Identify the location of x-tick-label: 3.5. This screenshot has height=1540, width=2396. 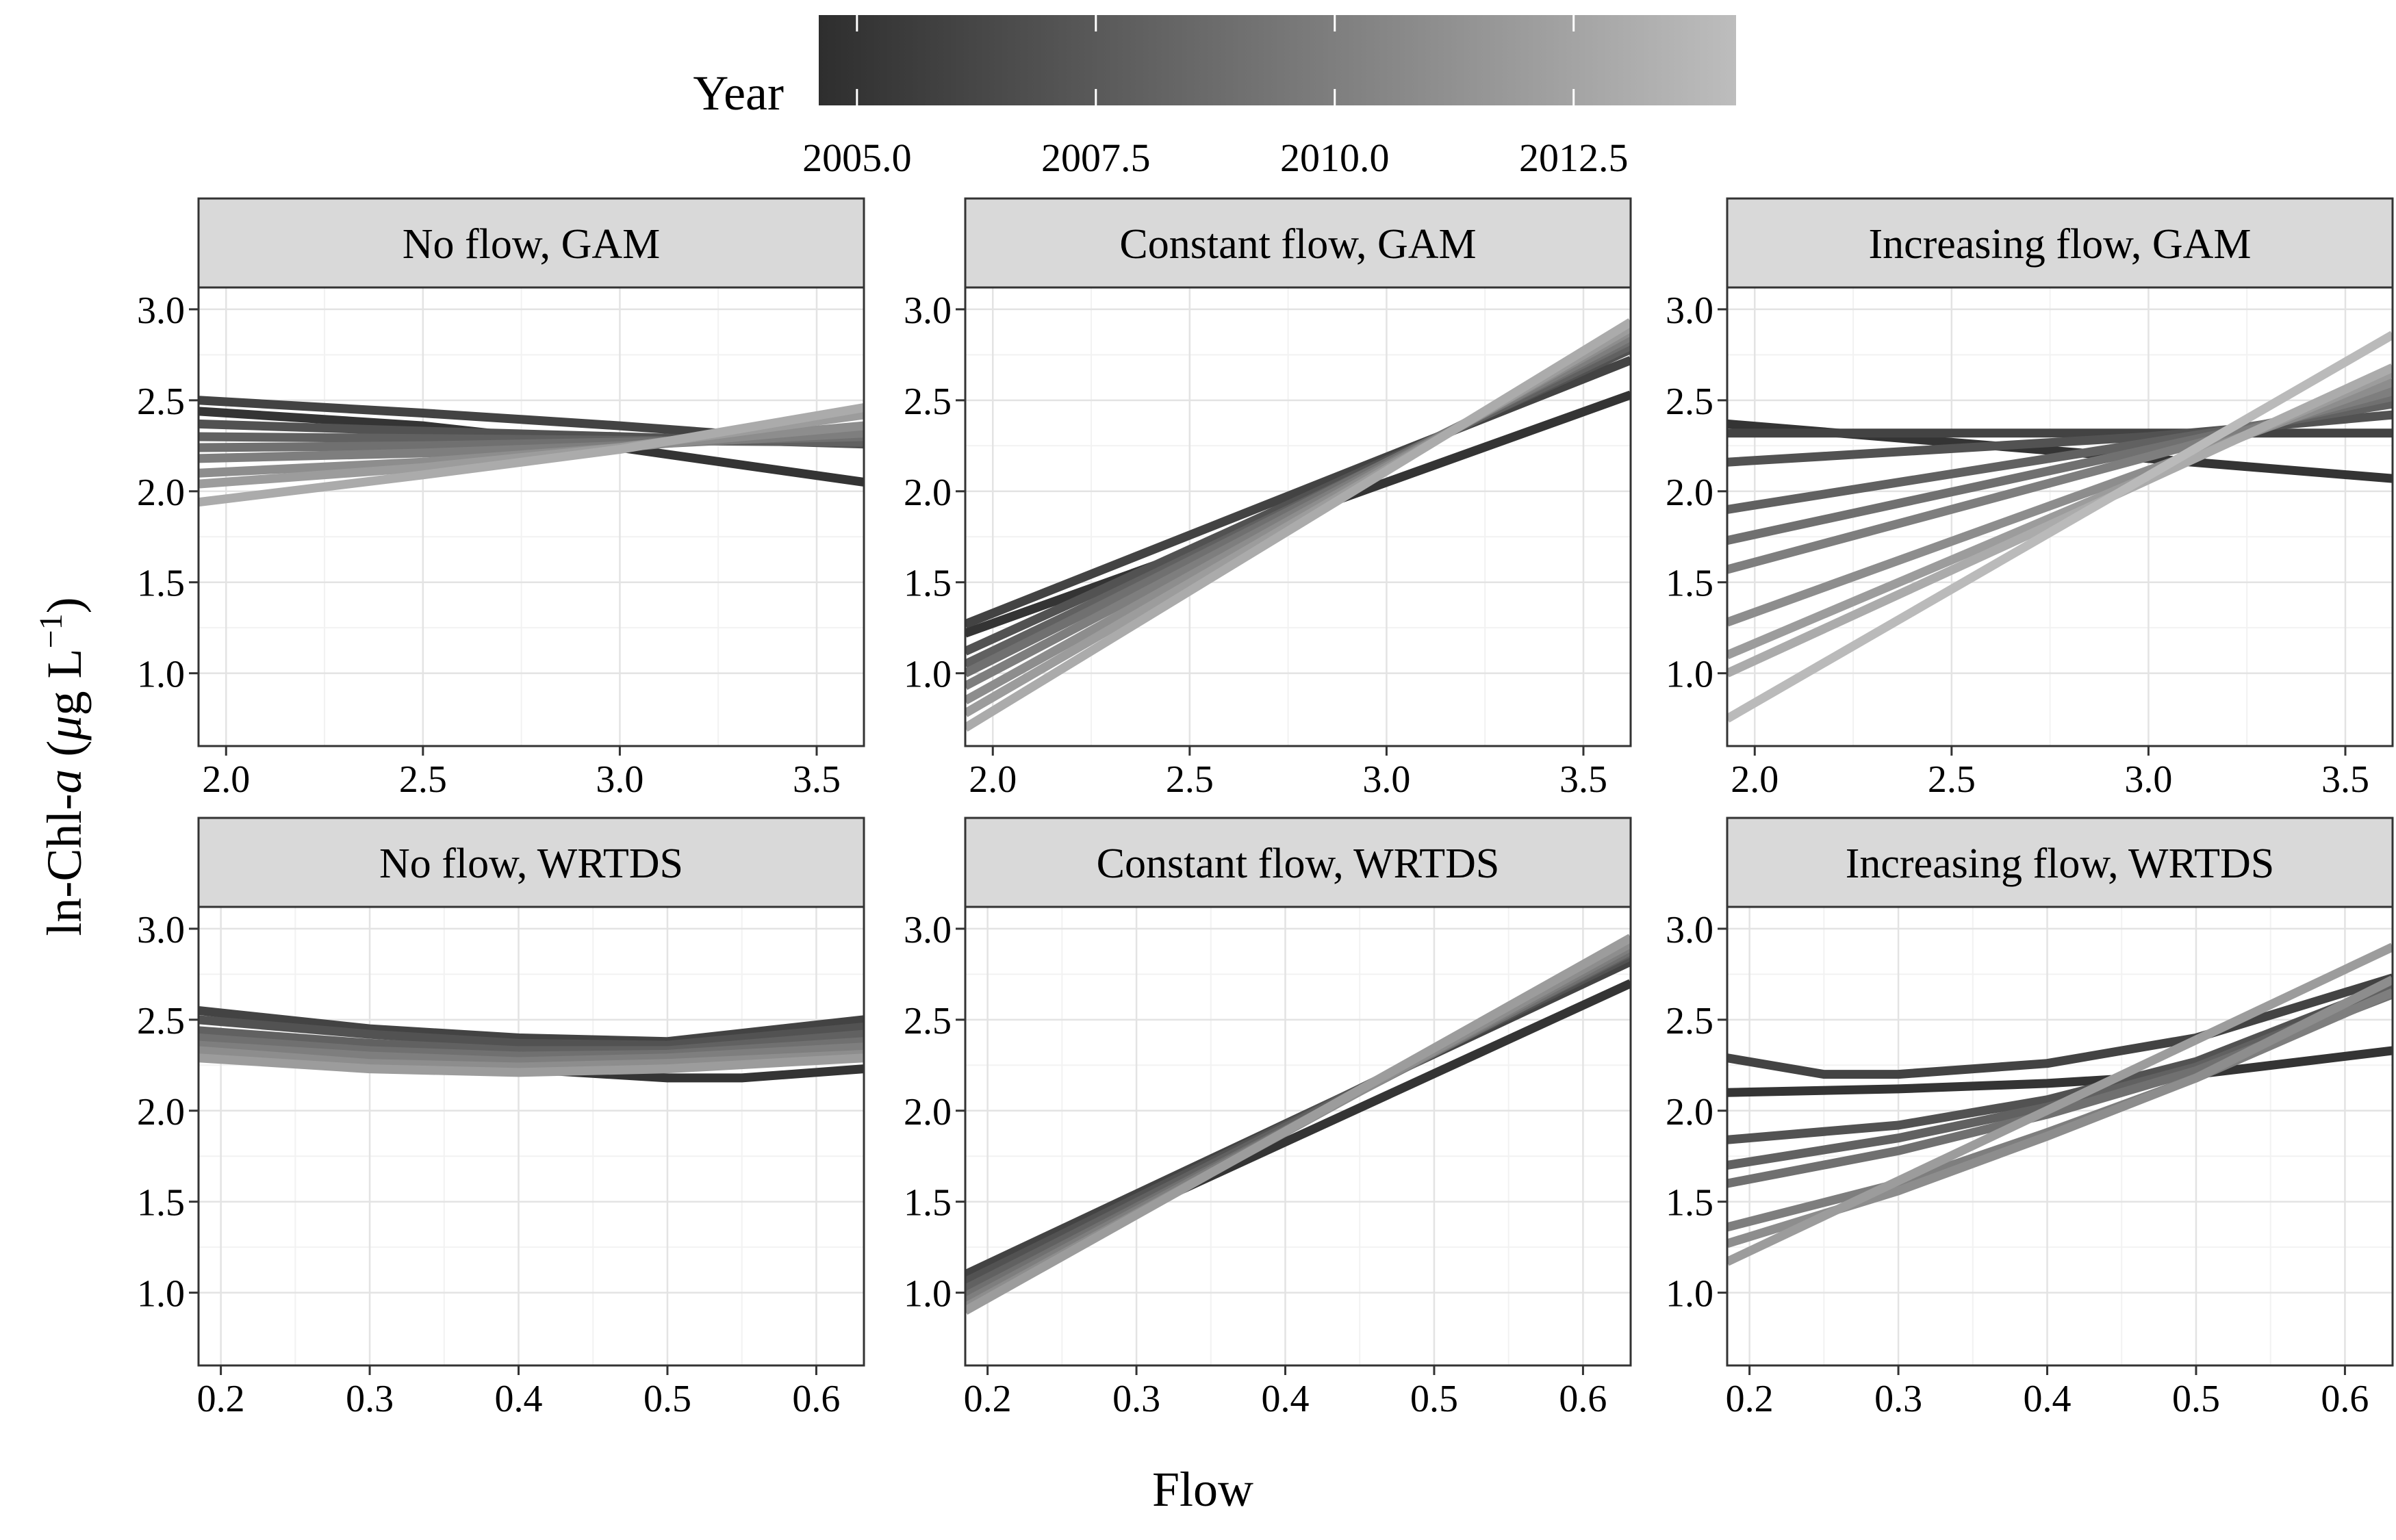
(817, 779).